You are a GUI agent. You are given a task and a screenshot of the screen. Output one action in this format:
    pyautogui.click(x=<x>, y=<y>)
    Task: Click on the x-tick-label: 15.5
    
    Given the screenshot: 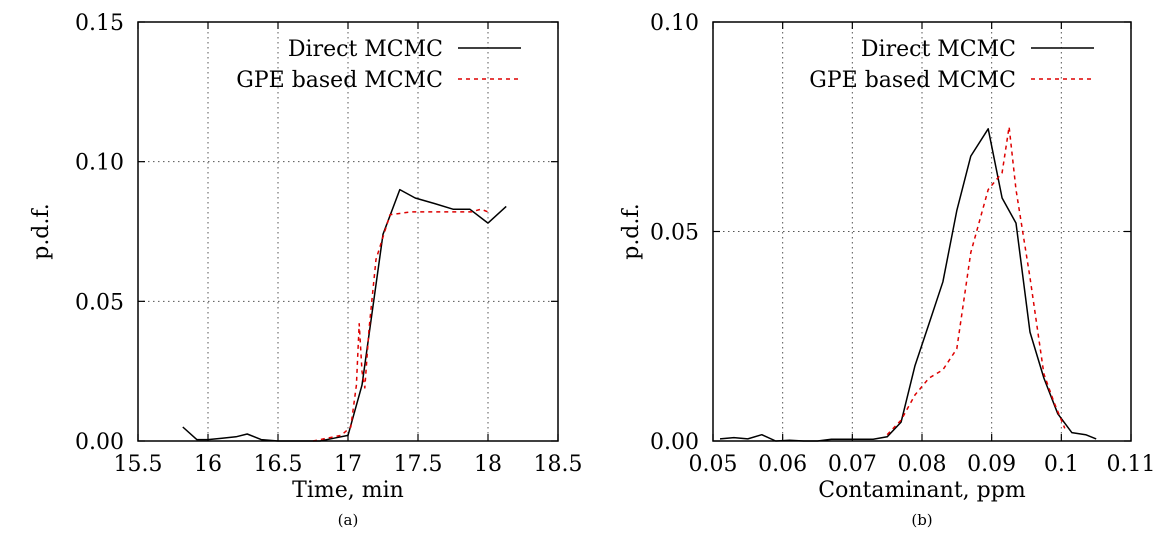 What is the action you would take?
    pyautogui.click(x=138, y=464)
    